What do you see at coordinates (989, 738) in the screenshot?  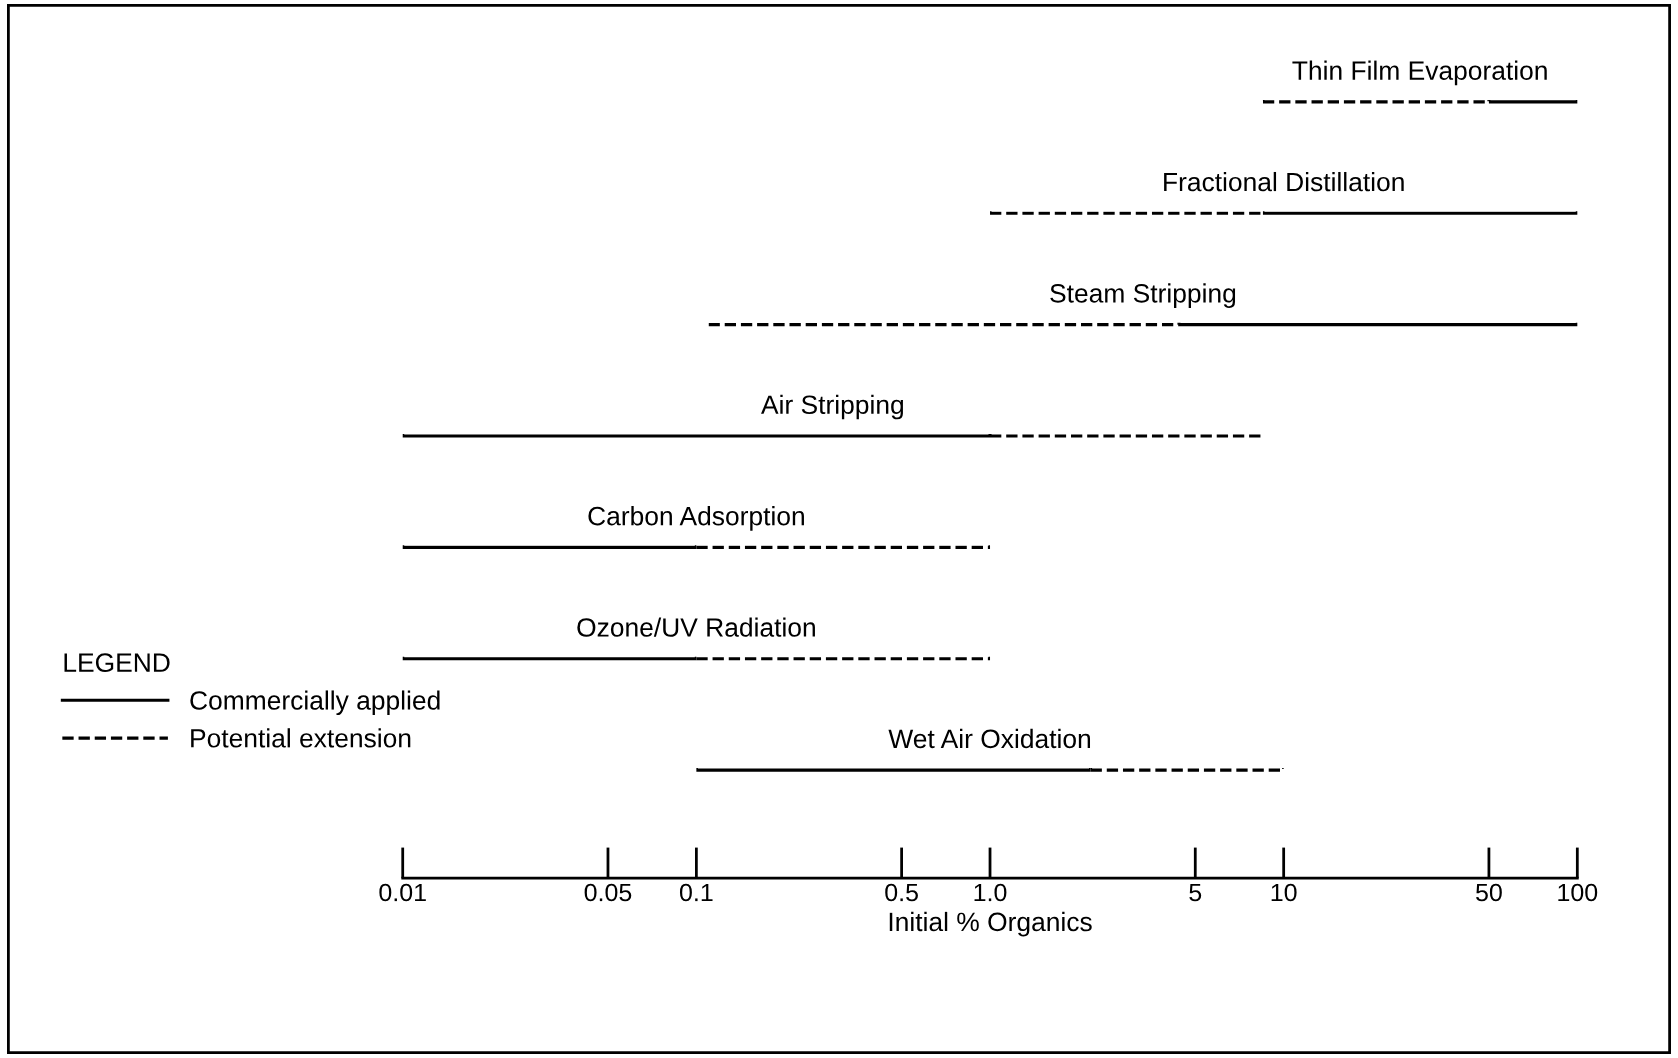 I see `y-tick-label: Wet Air Oxidation` at bounding box center [989, 738].